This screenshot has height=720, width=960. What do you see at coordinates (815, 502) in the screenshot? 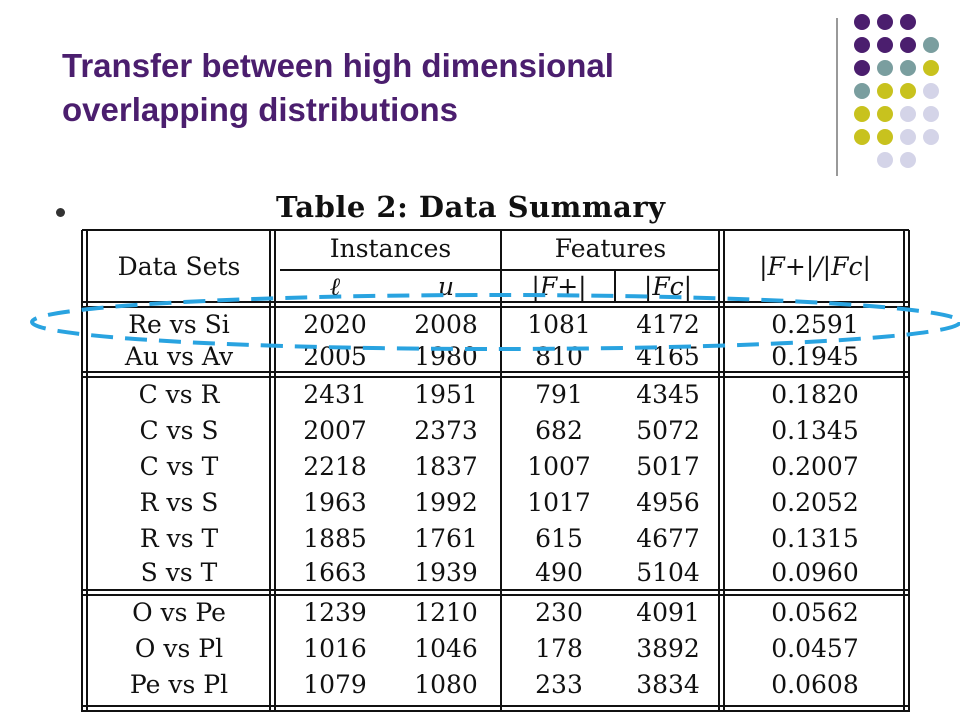
I see `cell-ratio: 0.2052` at bounding box center [815, 502].